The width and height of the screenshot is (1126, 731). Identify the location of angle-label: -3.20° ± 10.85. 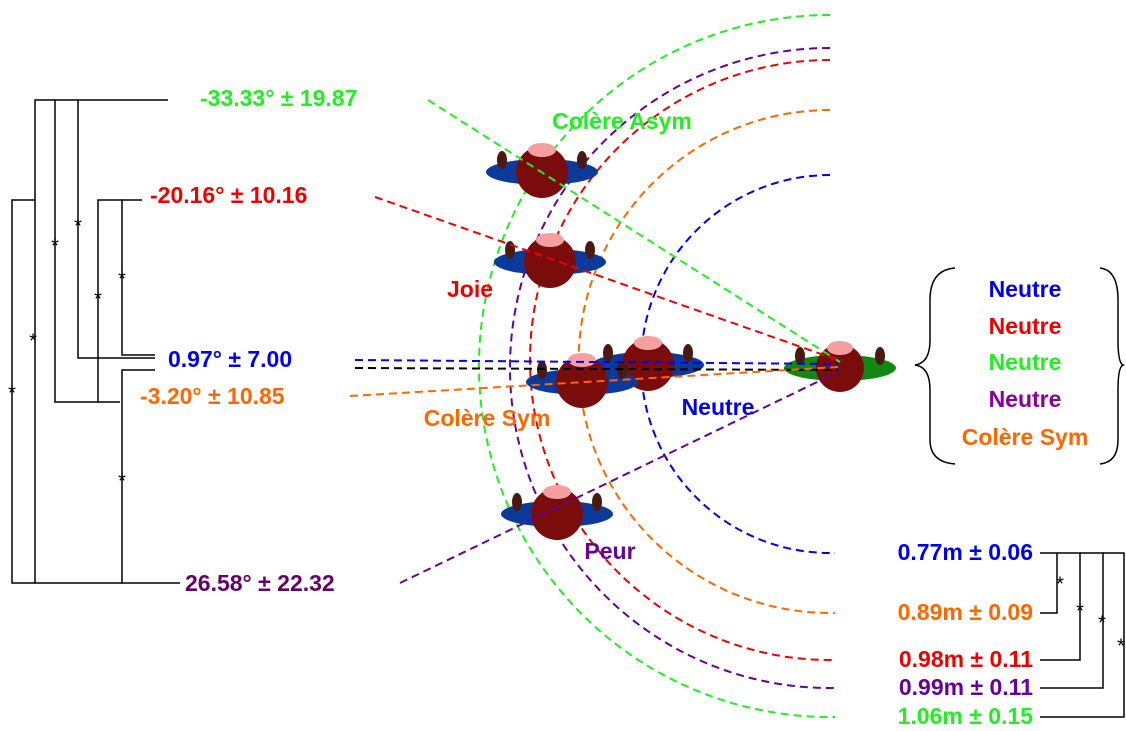
(212, 396).